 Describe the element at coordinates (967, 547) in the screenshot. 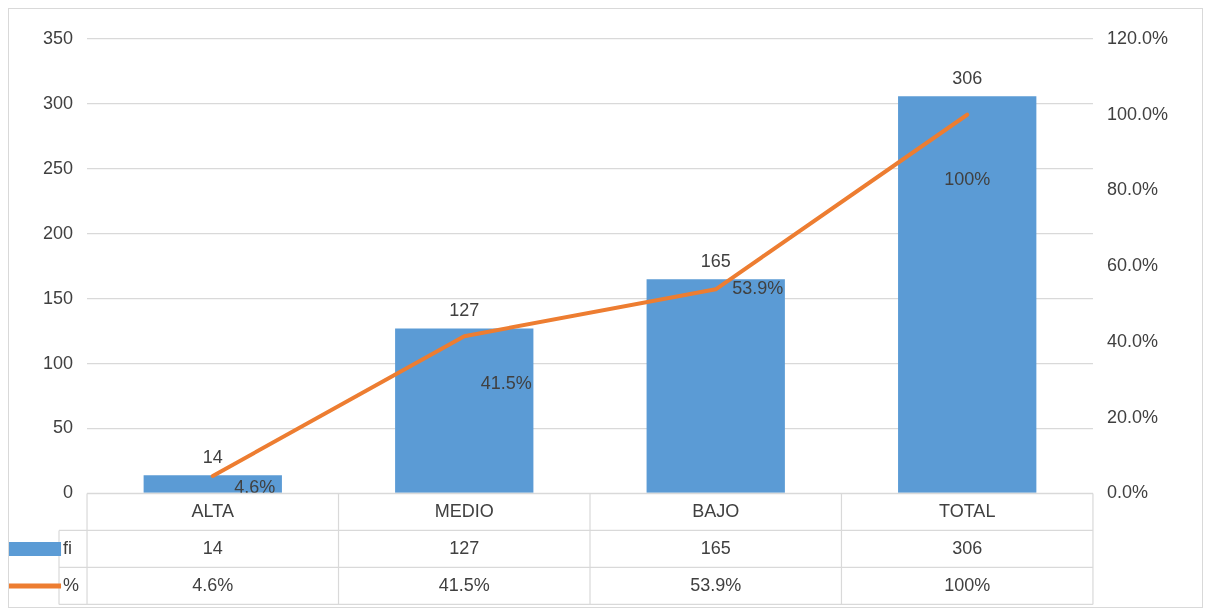

I see `data-label: 306` at that location.